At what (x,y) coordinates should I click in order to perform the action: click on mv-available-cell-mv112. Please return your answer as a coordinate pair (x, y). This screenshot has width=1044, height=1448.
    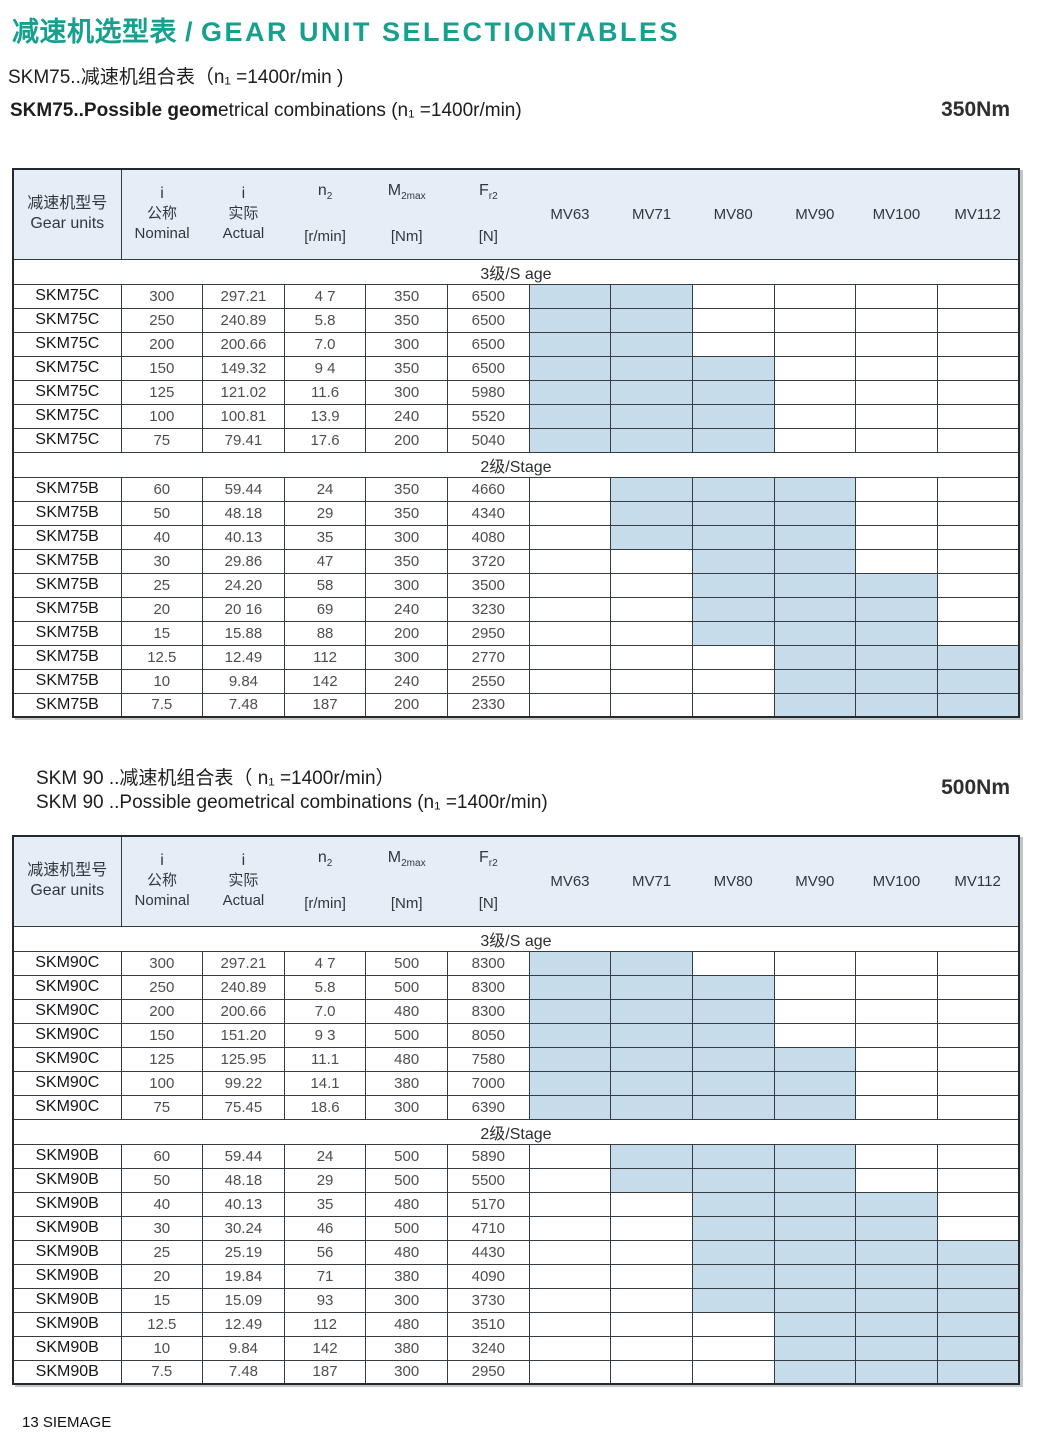
    Looking at the image, I should click on (978, 1348).